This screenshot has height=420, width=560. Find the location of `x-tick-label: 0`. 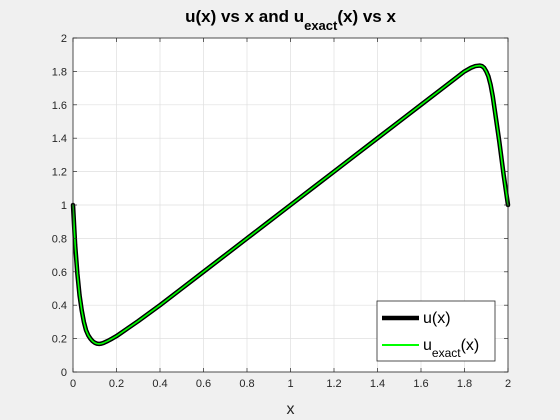

x-tick-label: 0 is located at coordinates (73, 384).